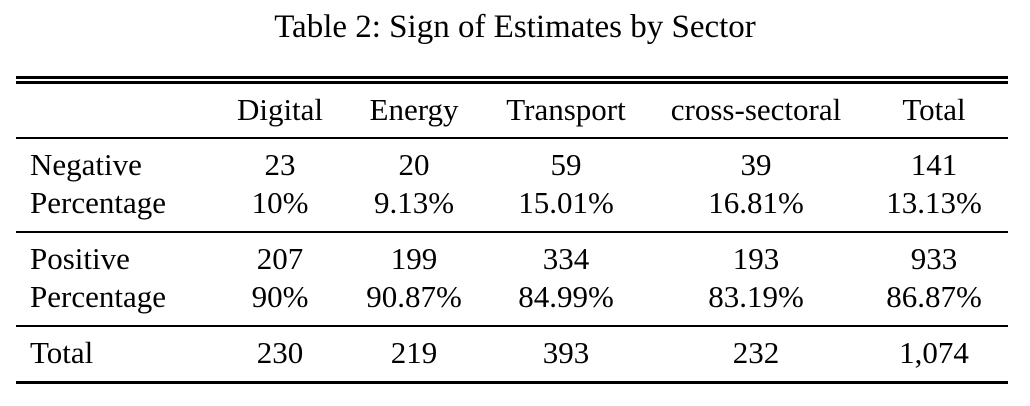 This screenshot has width=1030, height=406. I want to click on row-label: Total, so click(62, 352).